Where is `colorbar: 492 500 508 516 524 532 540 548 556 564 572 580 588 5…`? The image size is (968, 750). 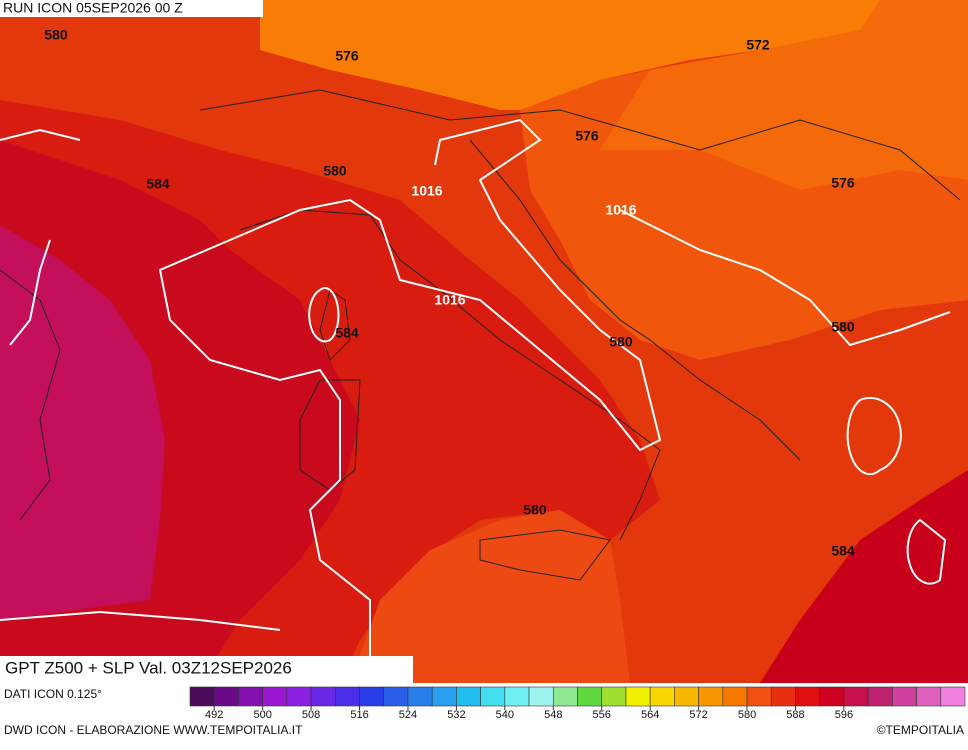 colorbar: 492 500 508 516 524 532 540 548 556 564 572 580 588 5… is located at coordinates (577, 703).